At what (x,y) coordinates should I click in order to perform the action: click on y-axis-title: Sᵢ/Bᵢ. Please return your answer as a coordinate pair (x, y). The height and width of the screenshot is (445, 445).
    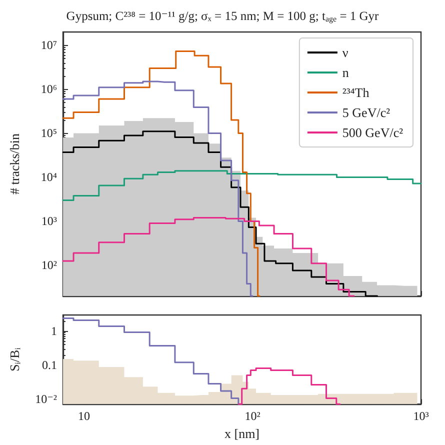
    Looking at the image, I should click on (14, 359).